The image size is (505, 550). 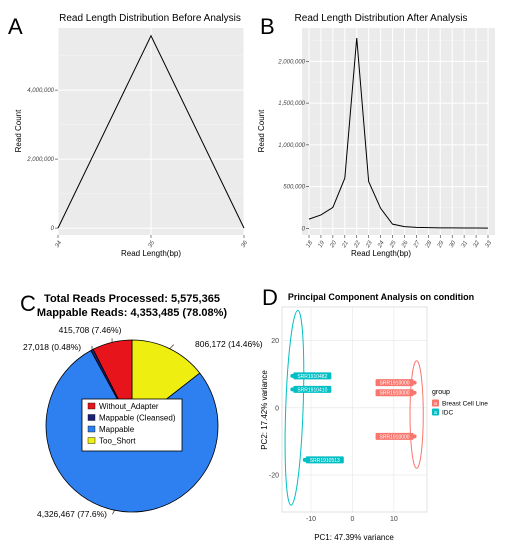 What do you see at coordinates (416, 245) in the screenshot?
I see `x-tick-label: 27` at bounding box center [416, 245].